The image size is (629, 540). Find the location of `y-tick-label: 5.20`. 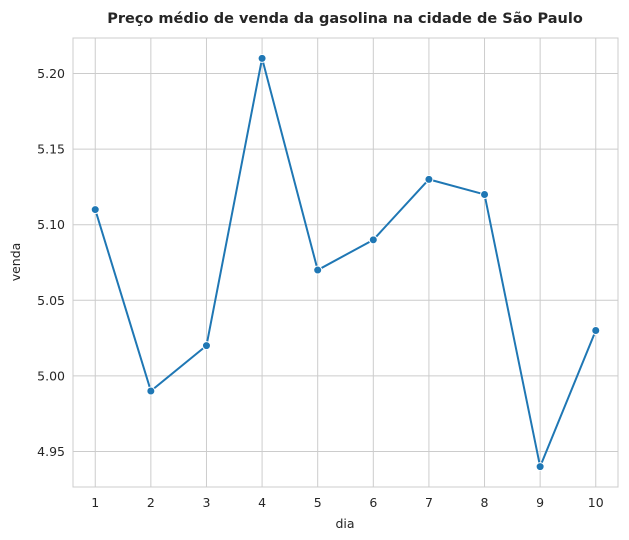

y-tick-label: 5.20 is located at coordinates (51, 73).